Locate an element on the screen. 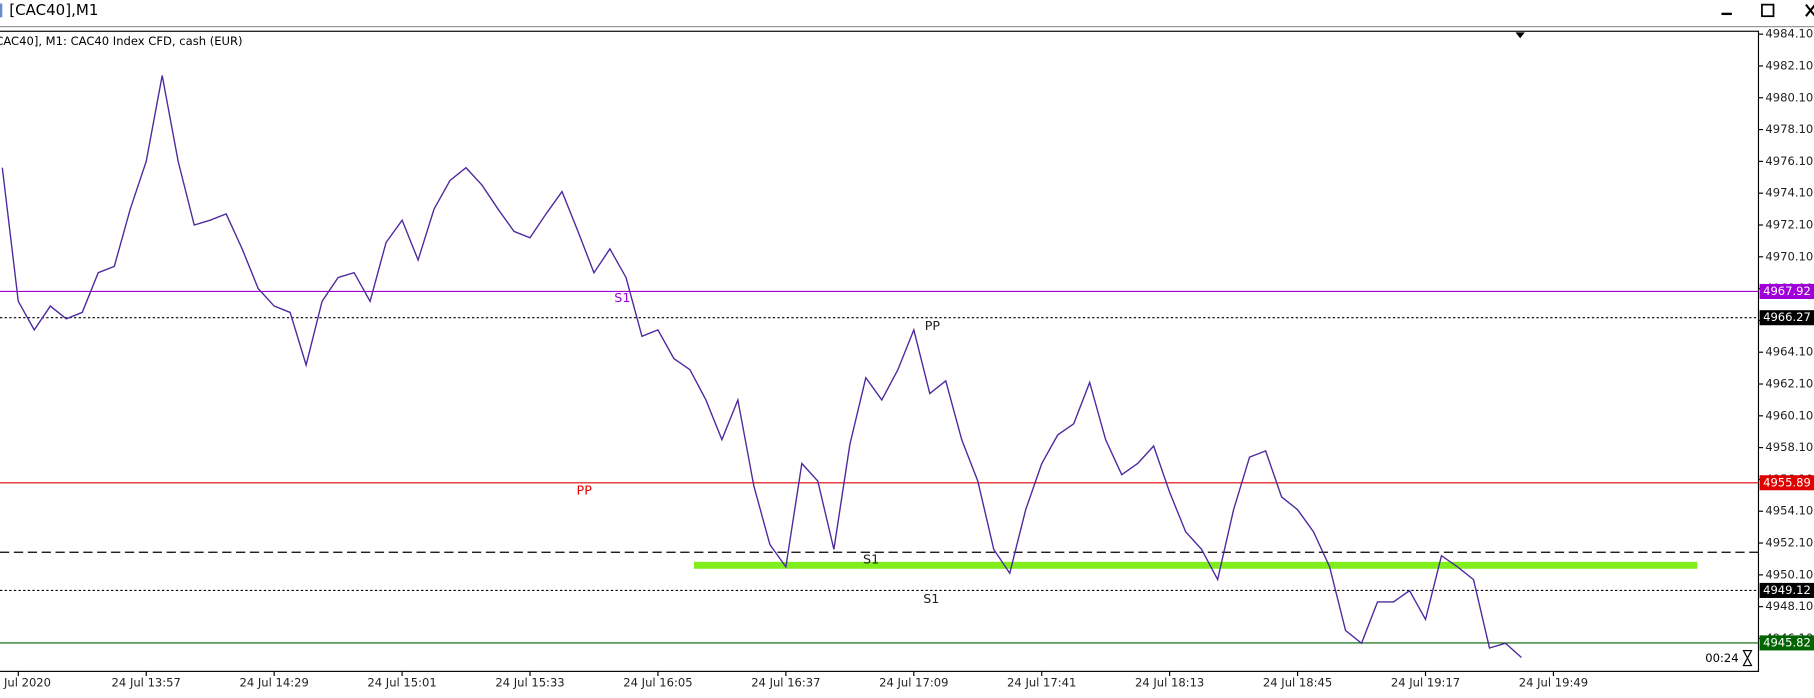 This screenshot has width=1814, height=698. x-tick-label: 24 Jul 17:41 is located at coordinates (1041, 682).